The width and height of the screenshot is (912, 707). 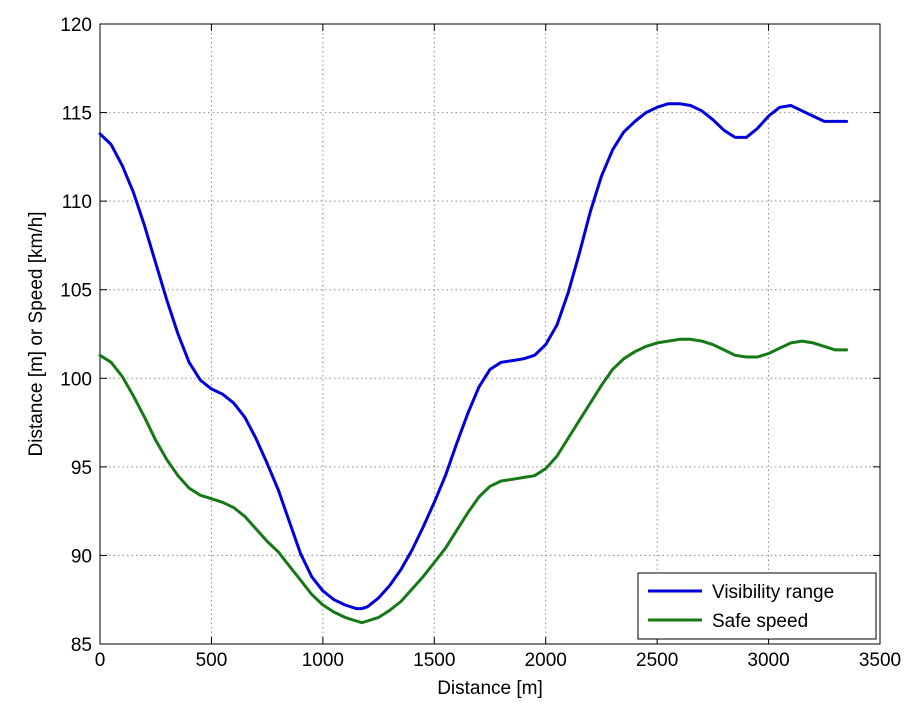 I want to click on x-axis-label: Distance [m], so click(x=490, y=688).